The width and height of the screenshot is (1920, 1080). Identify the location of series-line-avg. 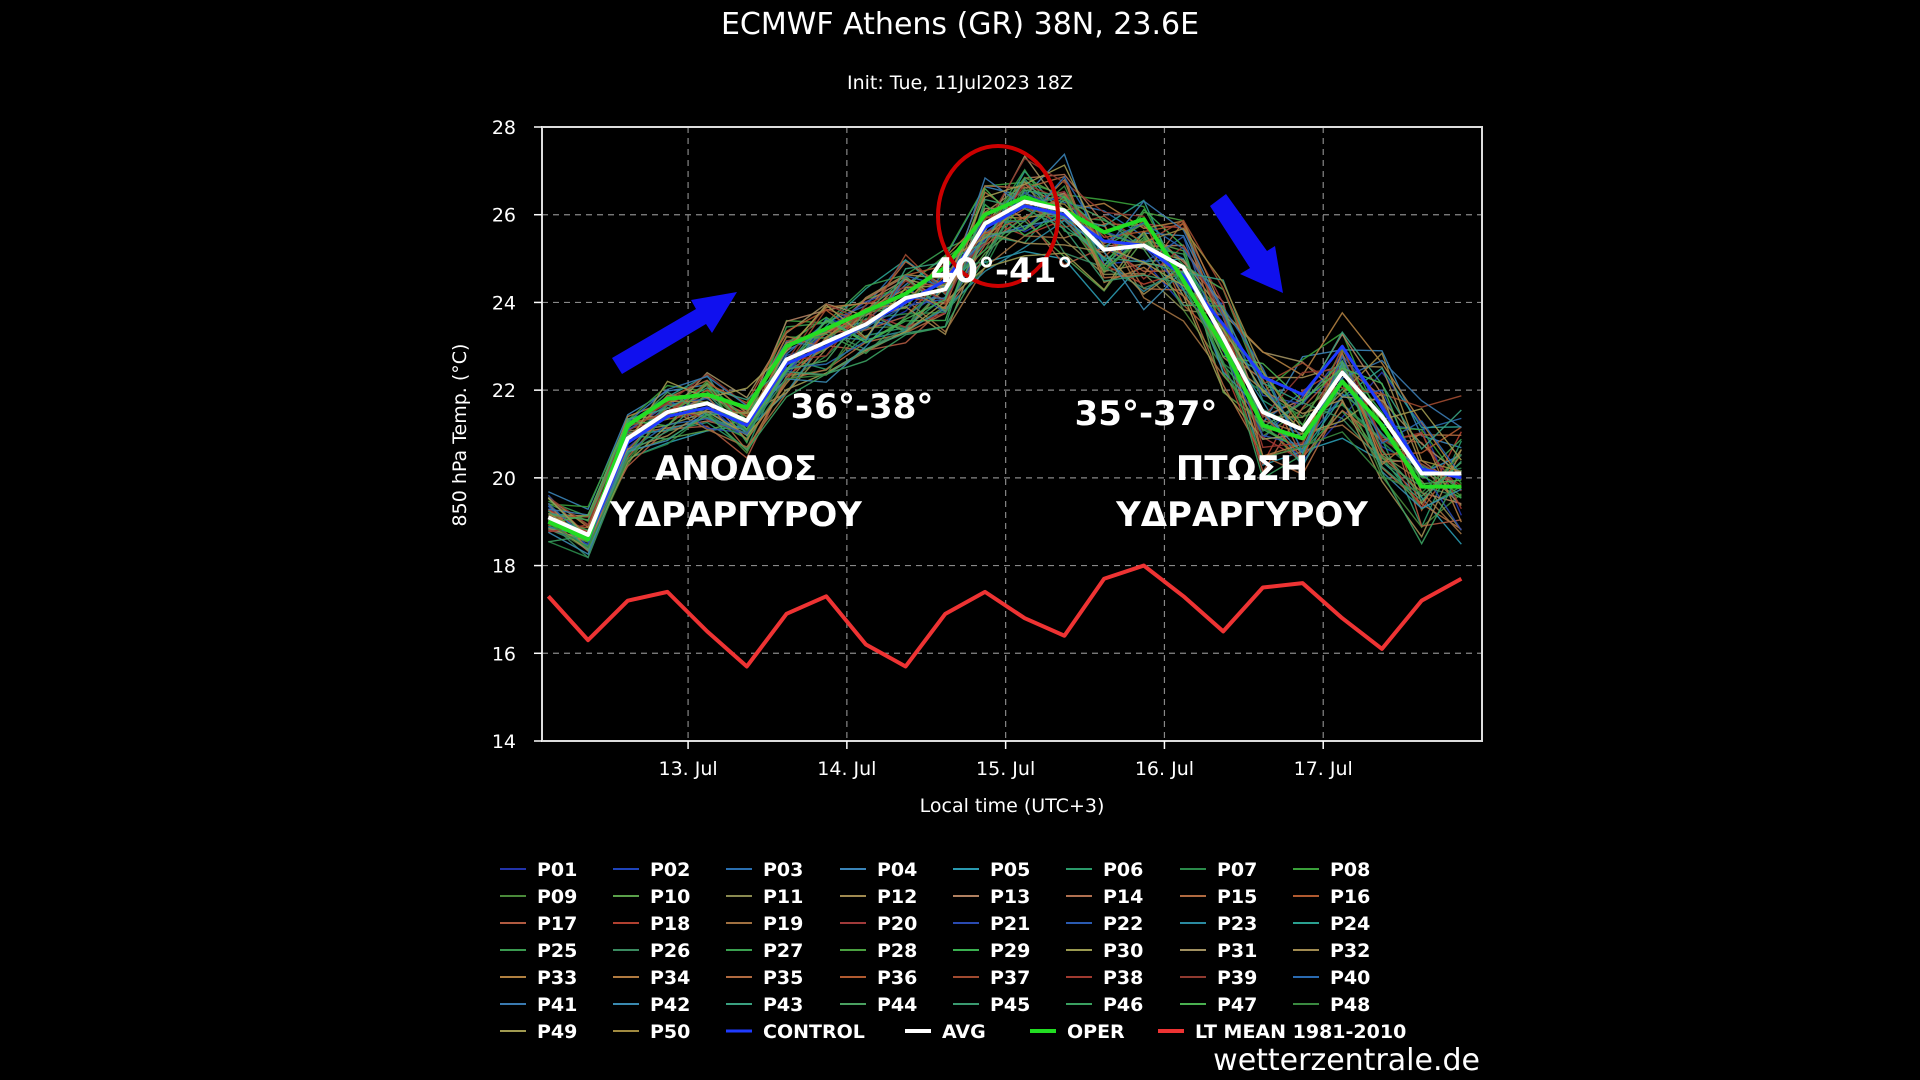
(1004, 368).